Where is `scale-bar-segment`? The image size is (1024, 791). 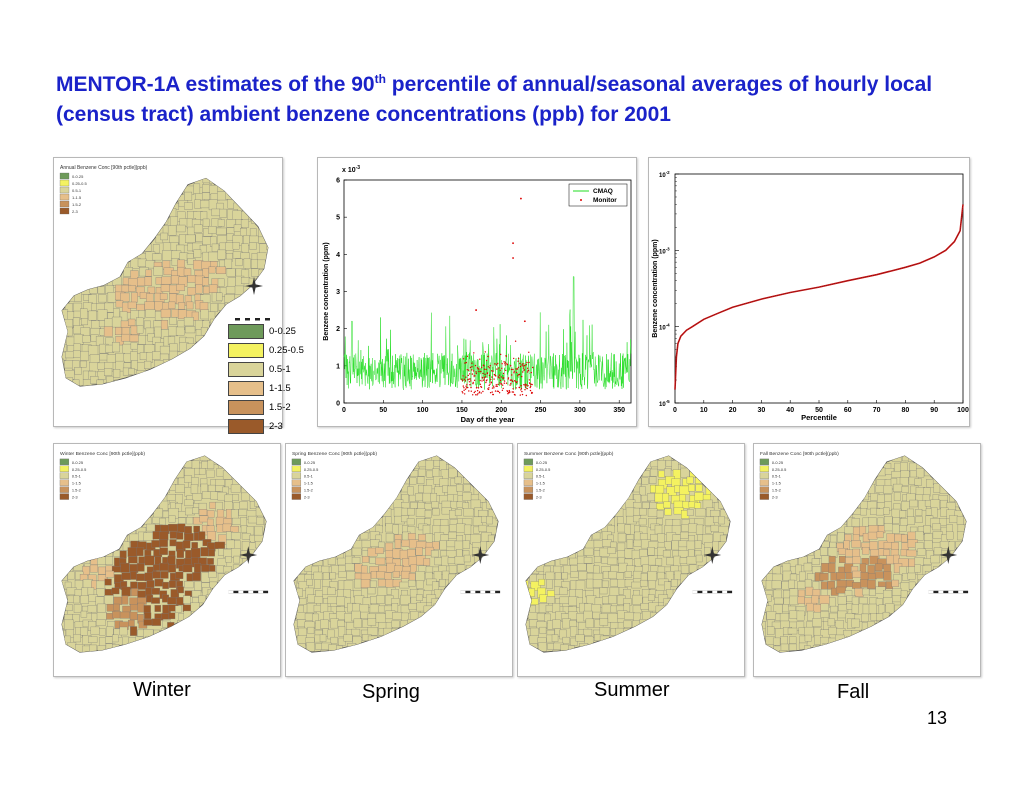 scale-bar-segment is located at coordinates (931, 592).